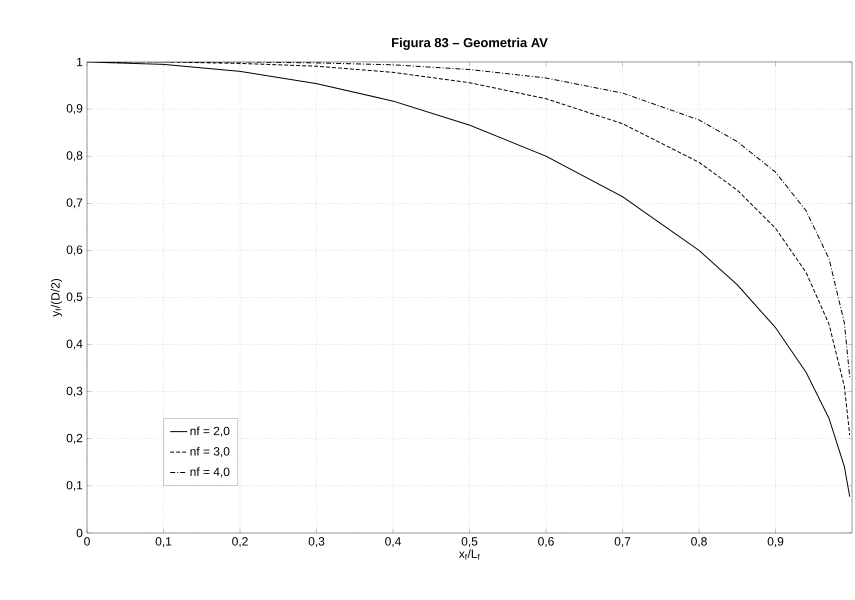 The width and height of the screenshot is (855, 600). What do you see at coordinates (699, 542) in the screenshot?
I see `x-tick-label: 0,8` at bounding box center [699, 542].